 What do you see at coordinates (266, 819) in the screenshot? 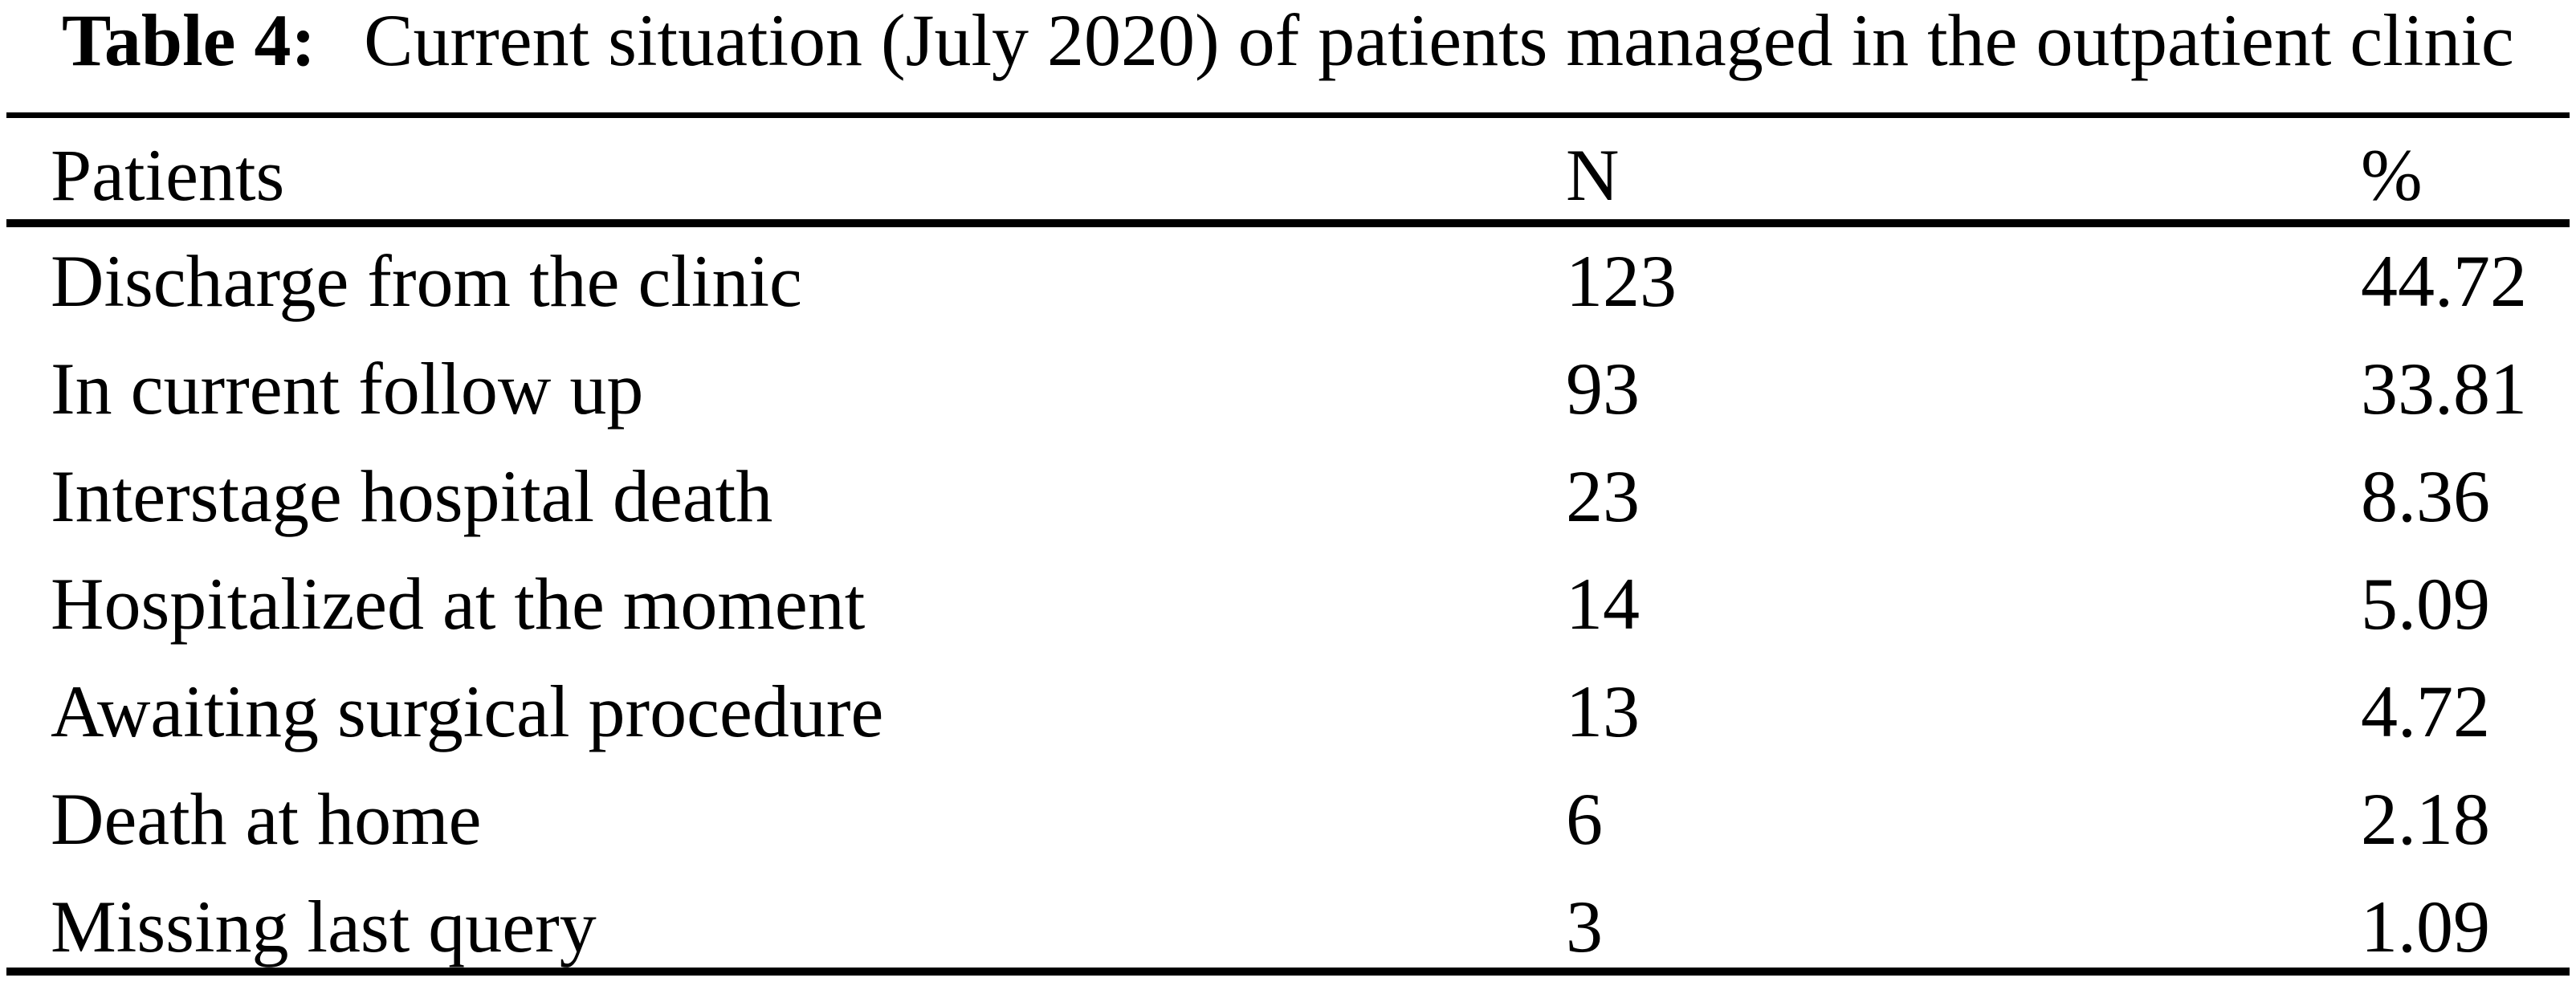
I see `row-label: Death at home` at bounding box center [266, 819].